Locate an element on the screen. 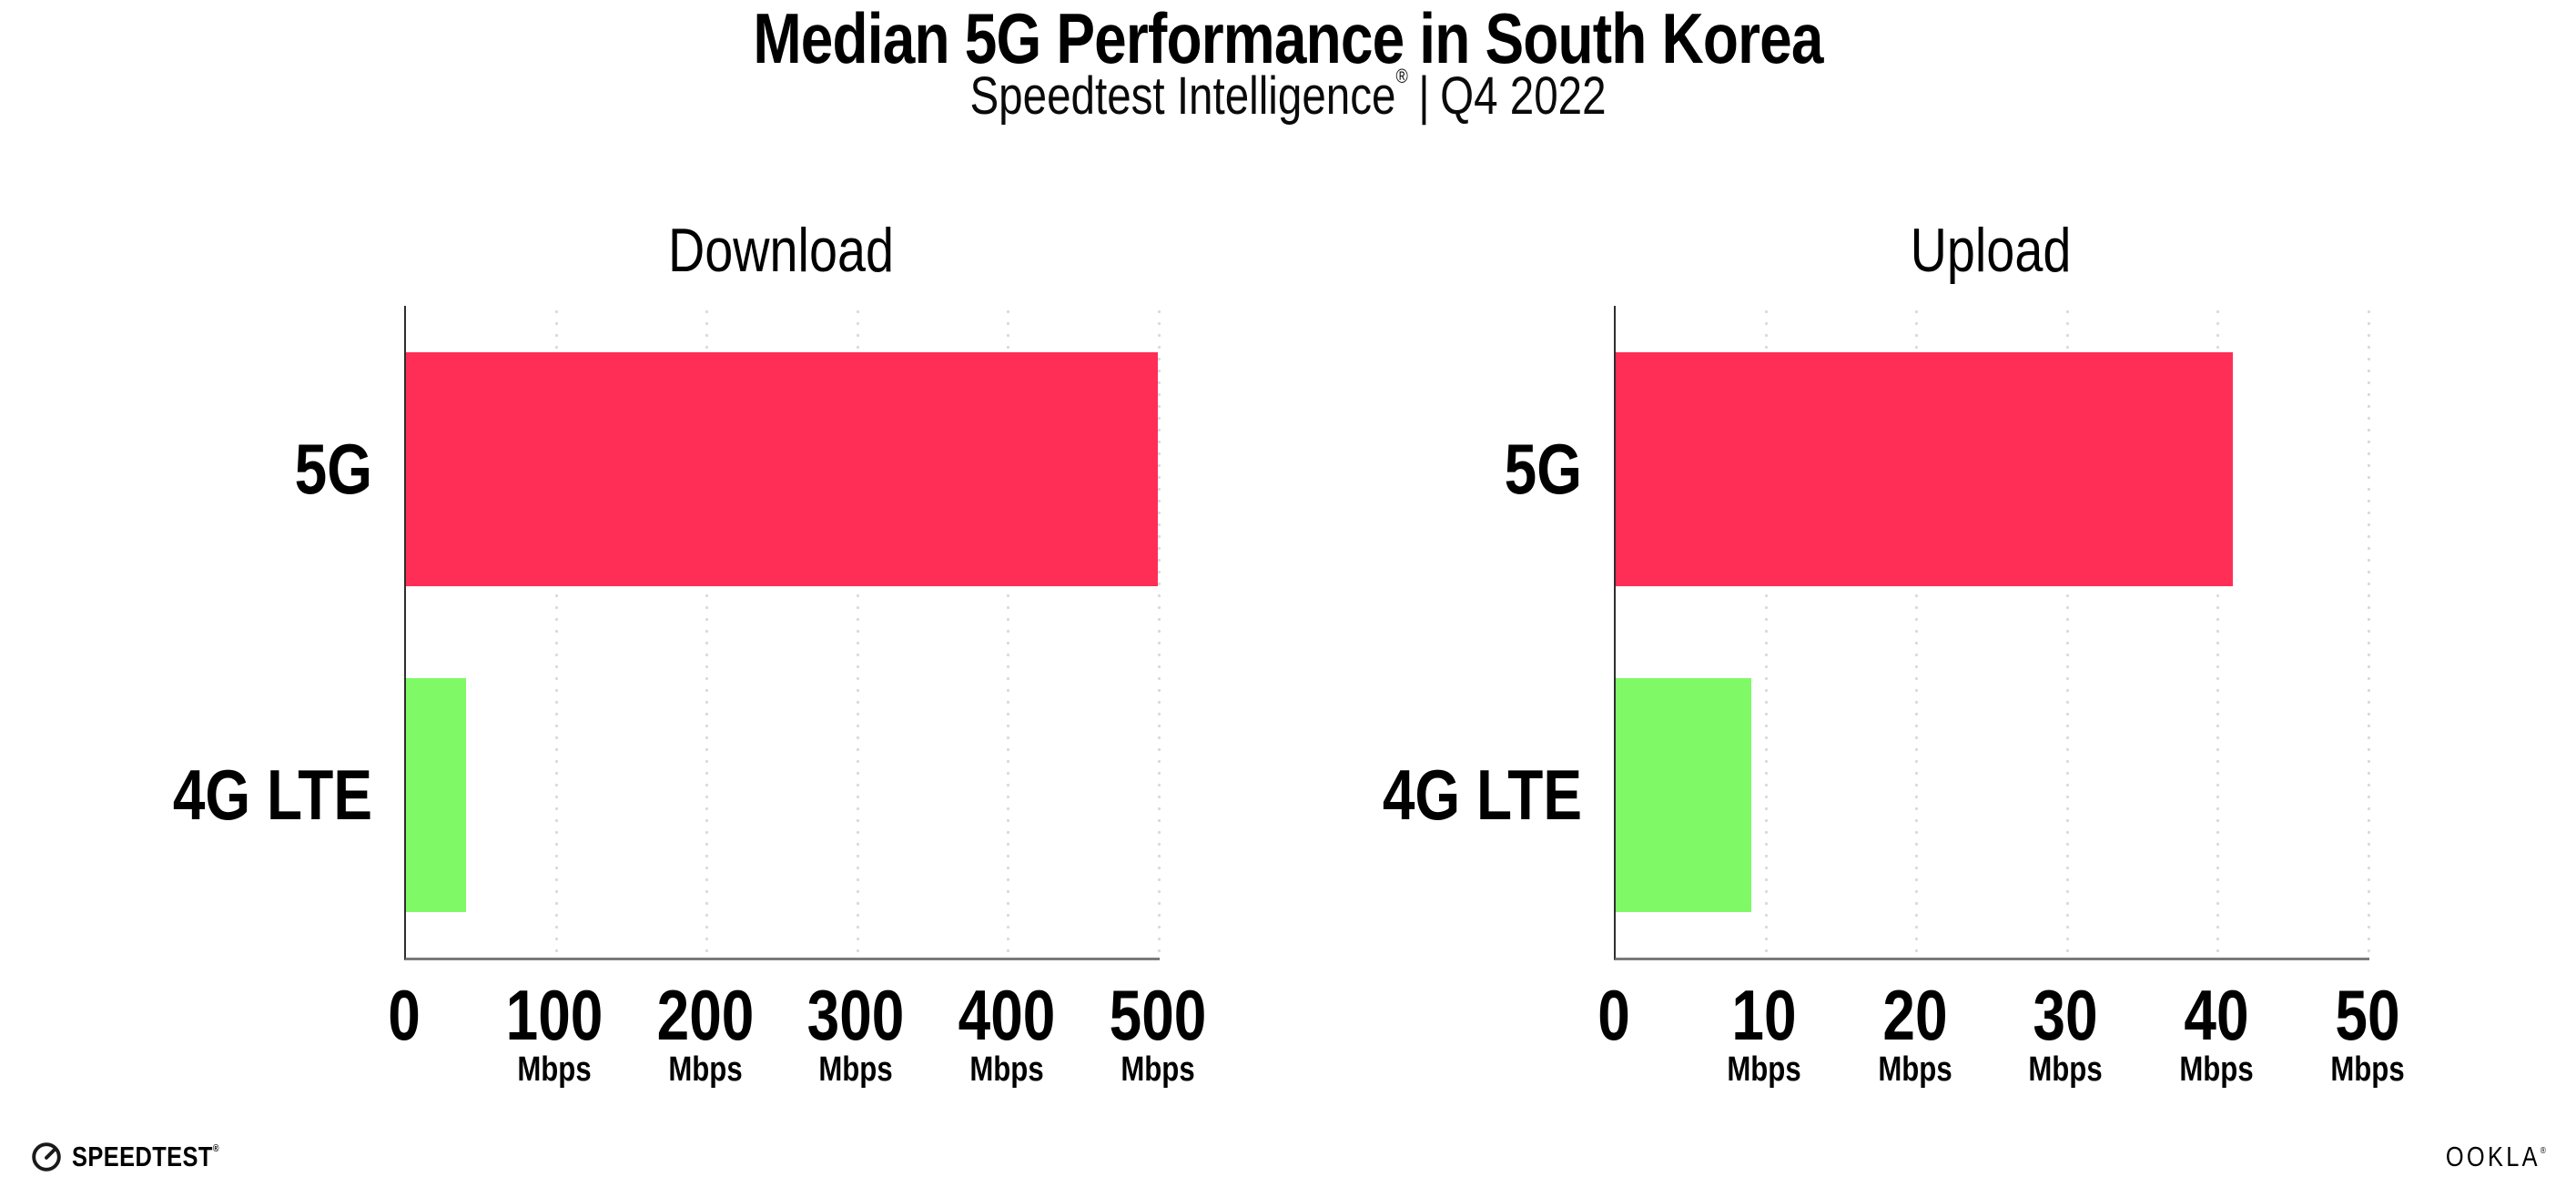 Image resolution: width=2576 pixels, height=1197 pixels. ookla-registered-icon: ® is located at coordinates (2544, 1151).